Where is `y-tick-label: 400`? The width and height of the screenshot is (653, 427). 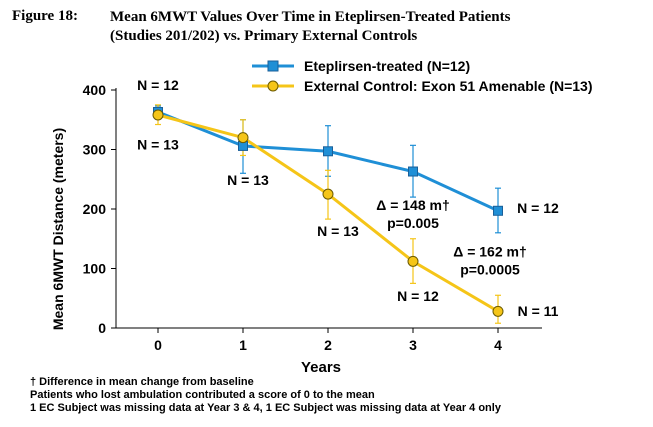 y-tick-label: 400 is located at coordinates (95, 90).